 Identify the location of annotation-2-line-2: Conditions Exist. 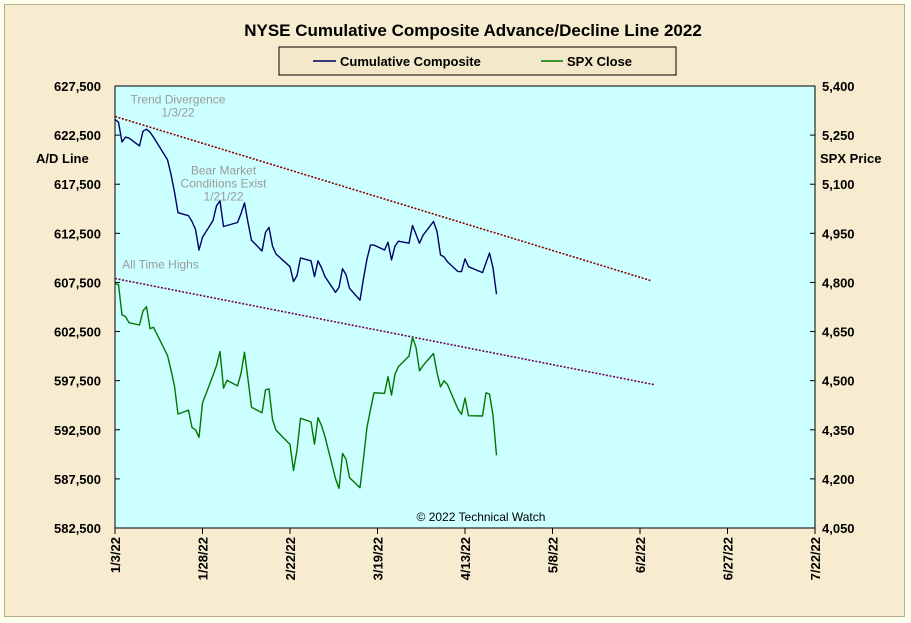
(223, 183).